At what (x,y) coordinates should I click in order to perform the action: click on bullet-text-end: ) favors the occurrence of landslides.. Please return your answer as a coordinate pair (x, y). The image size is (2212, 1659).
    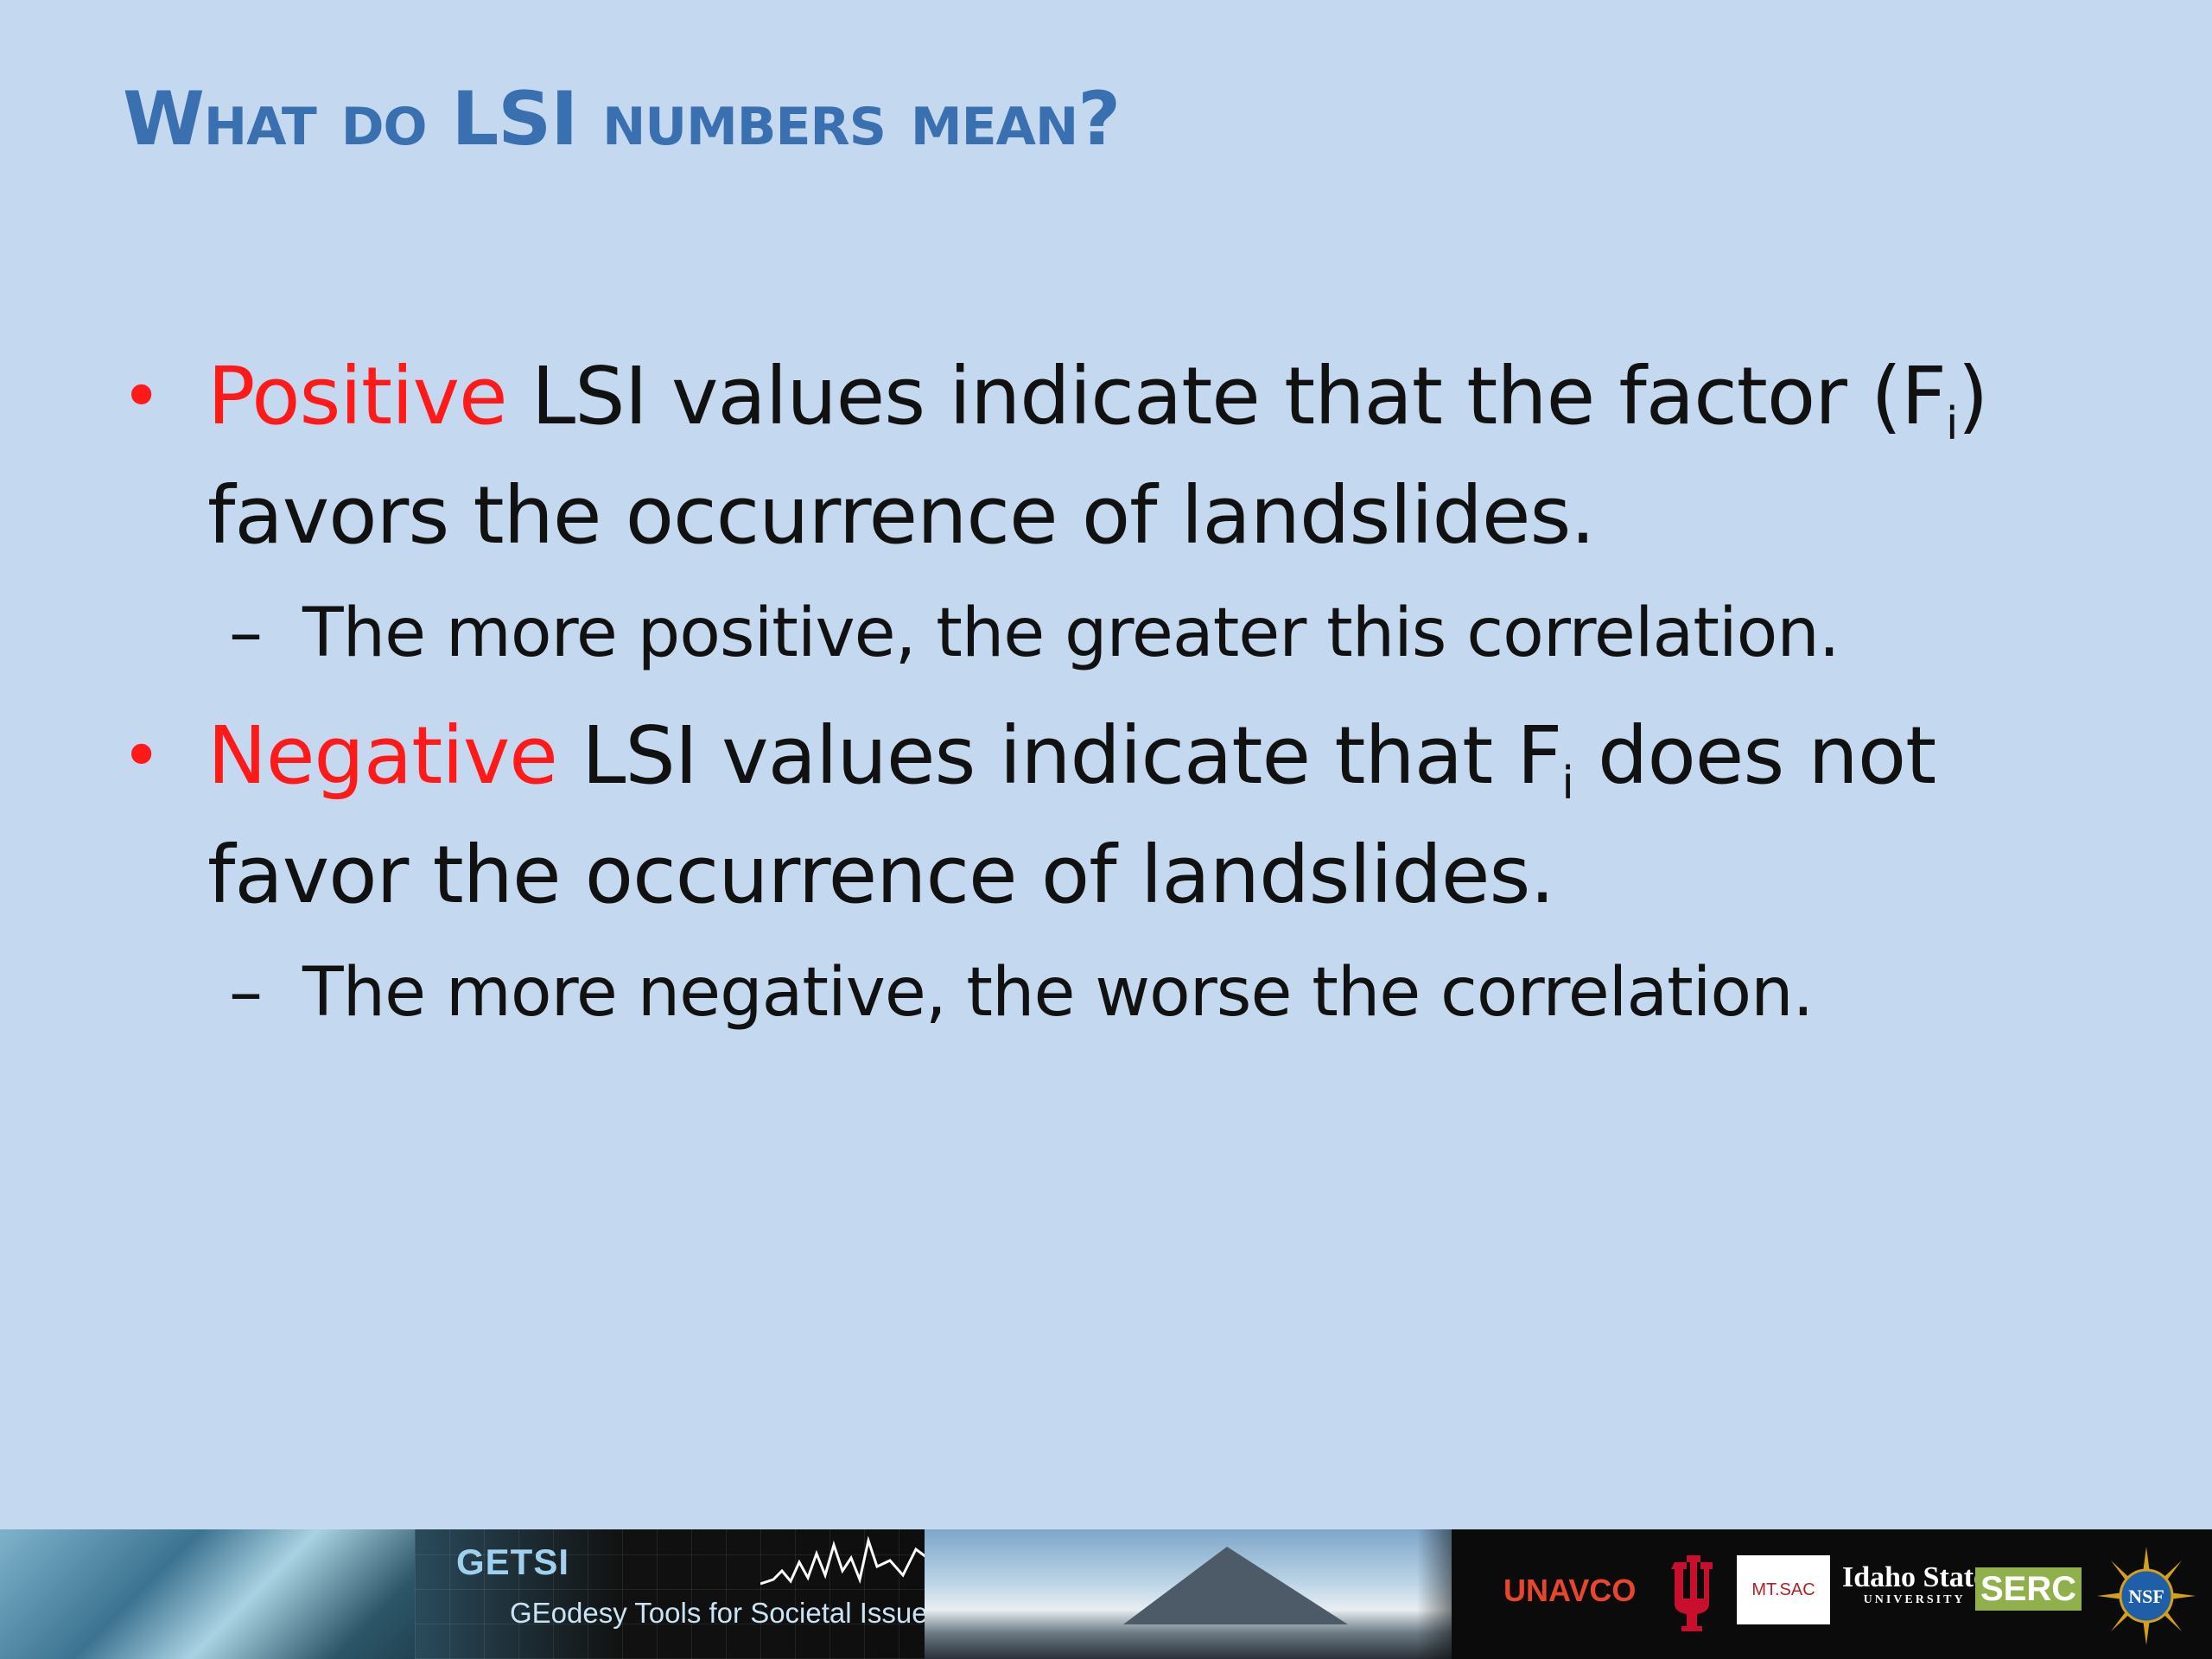
    Looking at the image, I should click on (1097, 456).